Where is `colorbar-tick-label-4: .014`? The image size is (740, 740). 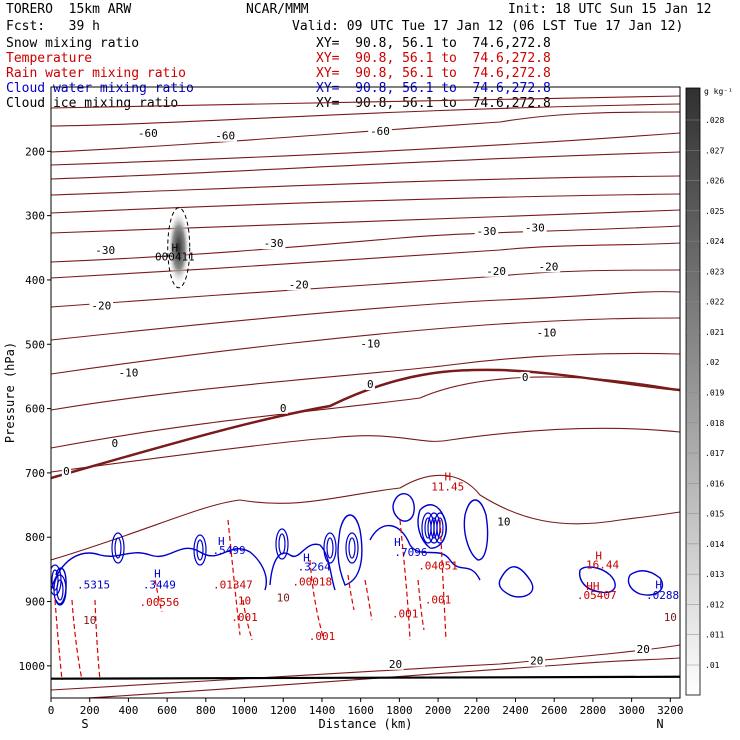
colorbar-tick-label-4: .014 is located at coordinates (714, 544).